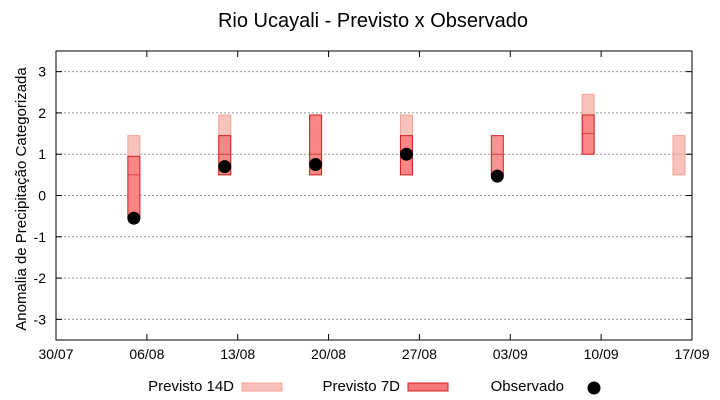 This screenshot has height=400, width=720. What do you see at coordinates (262, 387) in the screenshot?
I see `legend-swatch-previsto-14d` at bounding box center [262, 387].